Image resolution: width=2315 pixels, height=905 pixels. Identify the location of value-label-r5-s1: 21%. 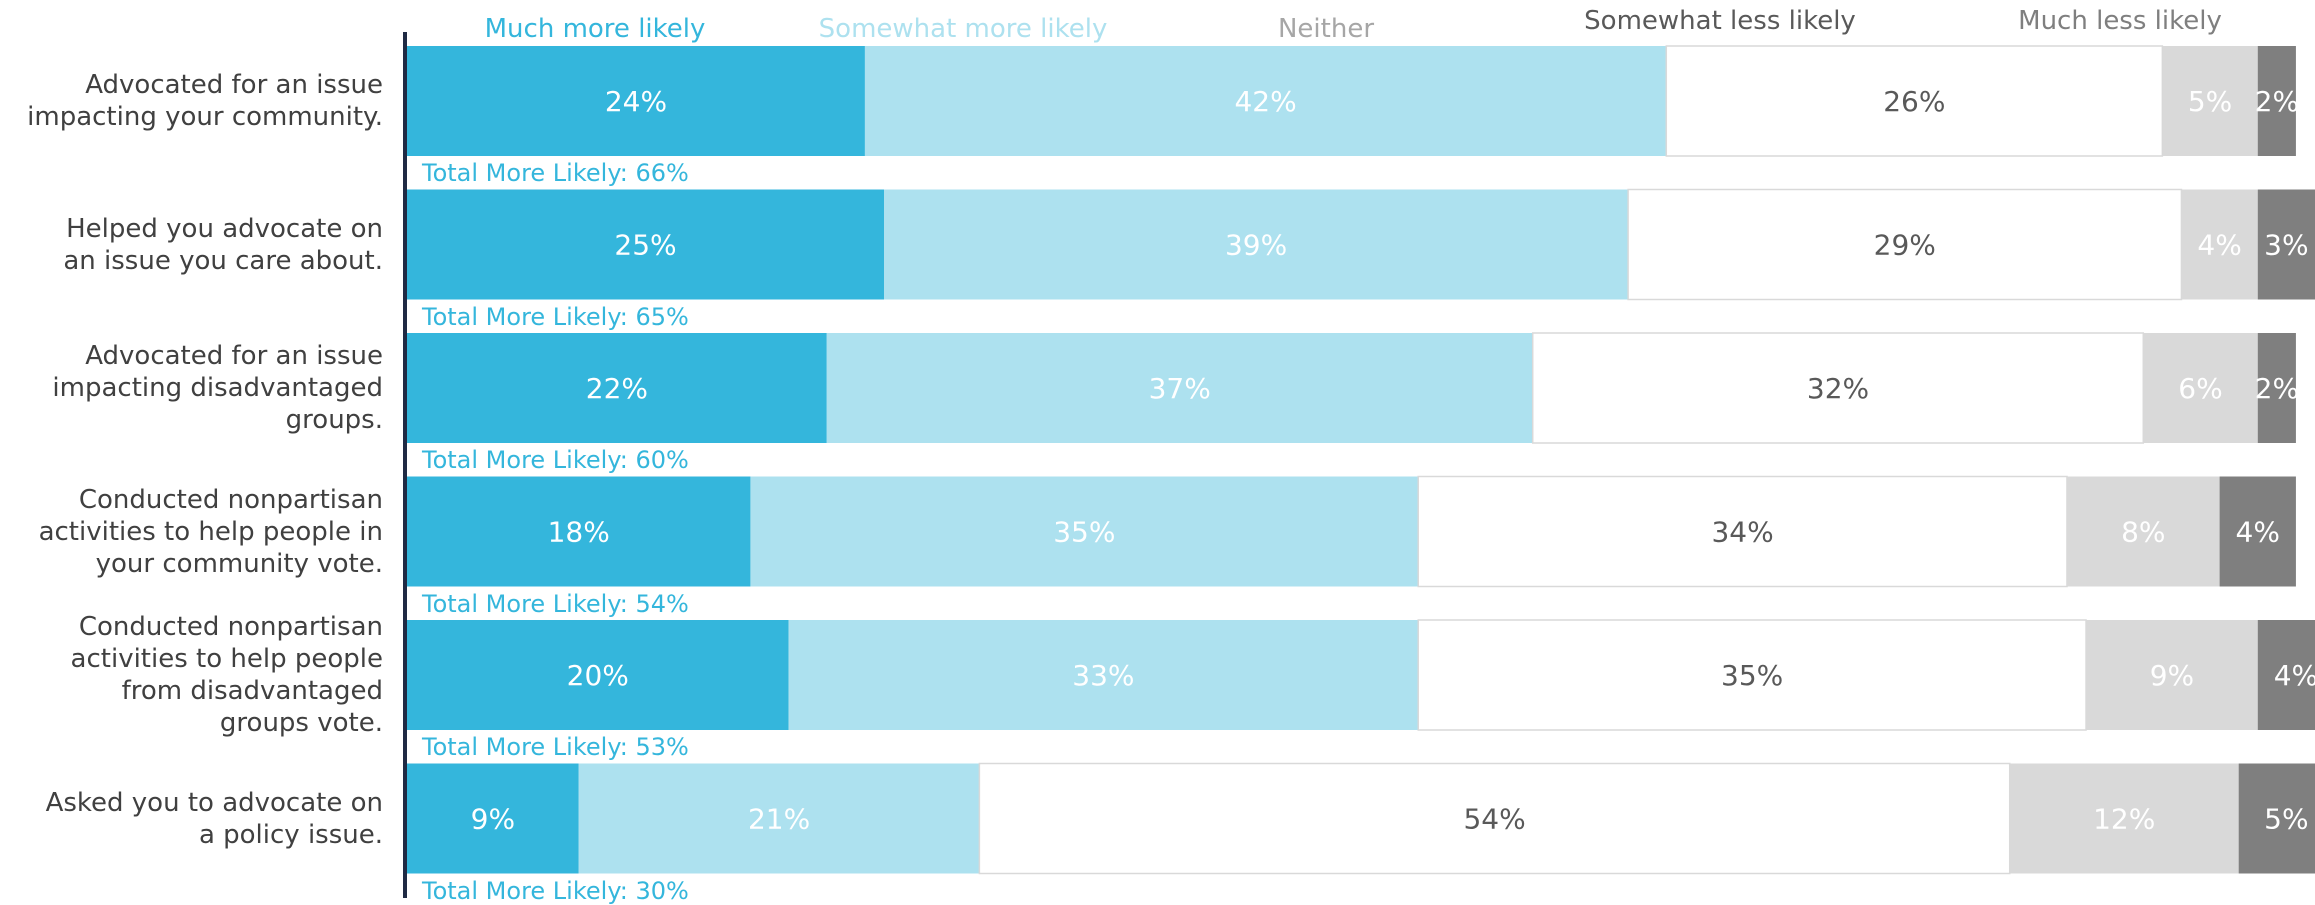
(779, 819).